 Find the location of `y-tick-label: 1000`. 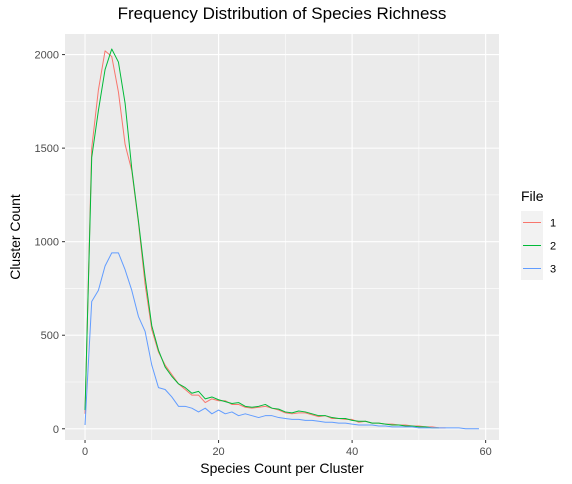

y-tick-label: 1000 is located at coordinates (47, 243).